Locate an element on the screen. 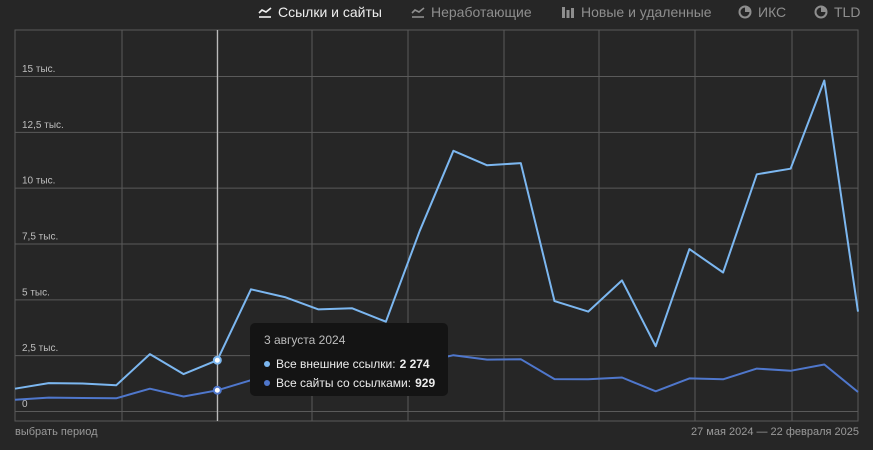 The height and width of the screenshot is (450, 873). tab-links-and-sites: Ссылки и сайты is located at coordinates (320, 12).